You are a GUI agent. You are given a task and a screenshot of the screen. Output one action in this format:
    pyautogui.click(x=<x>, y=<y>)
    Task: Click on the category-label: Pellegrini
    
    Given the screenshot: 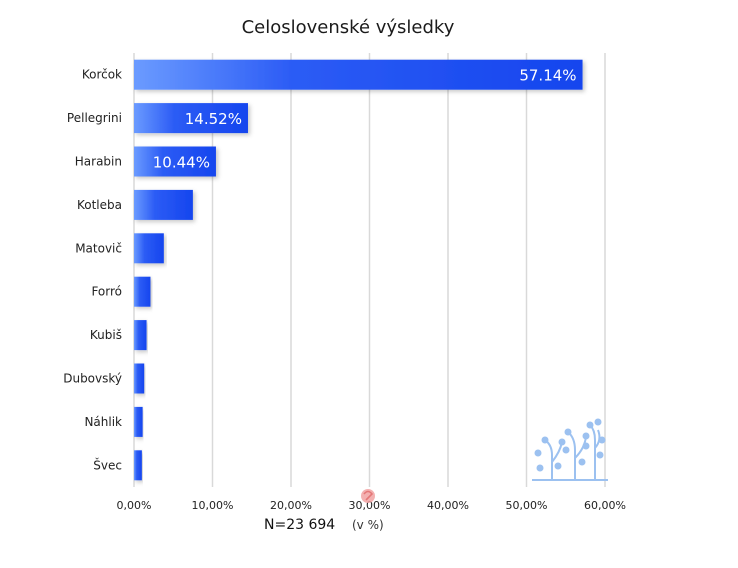 What is the action you would take?
    pyautogui.click(x=94, y=118)
    